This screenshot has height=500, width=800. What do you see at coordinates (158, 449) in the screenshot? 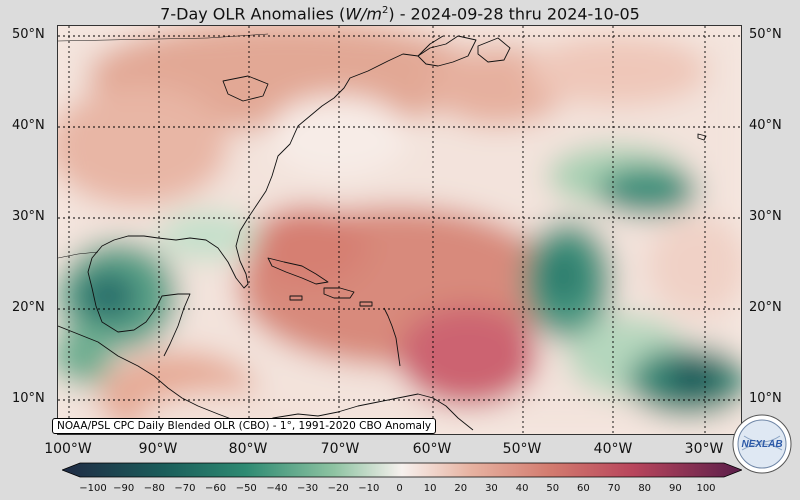
I see `lon-label-90w: 90°W` at bounding box center [158, 449].